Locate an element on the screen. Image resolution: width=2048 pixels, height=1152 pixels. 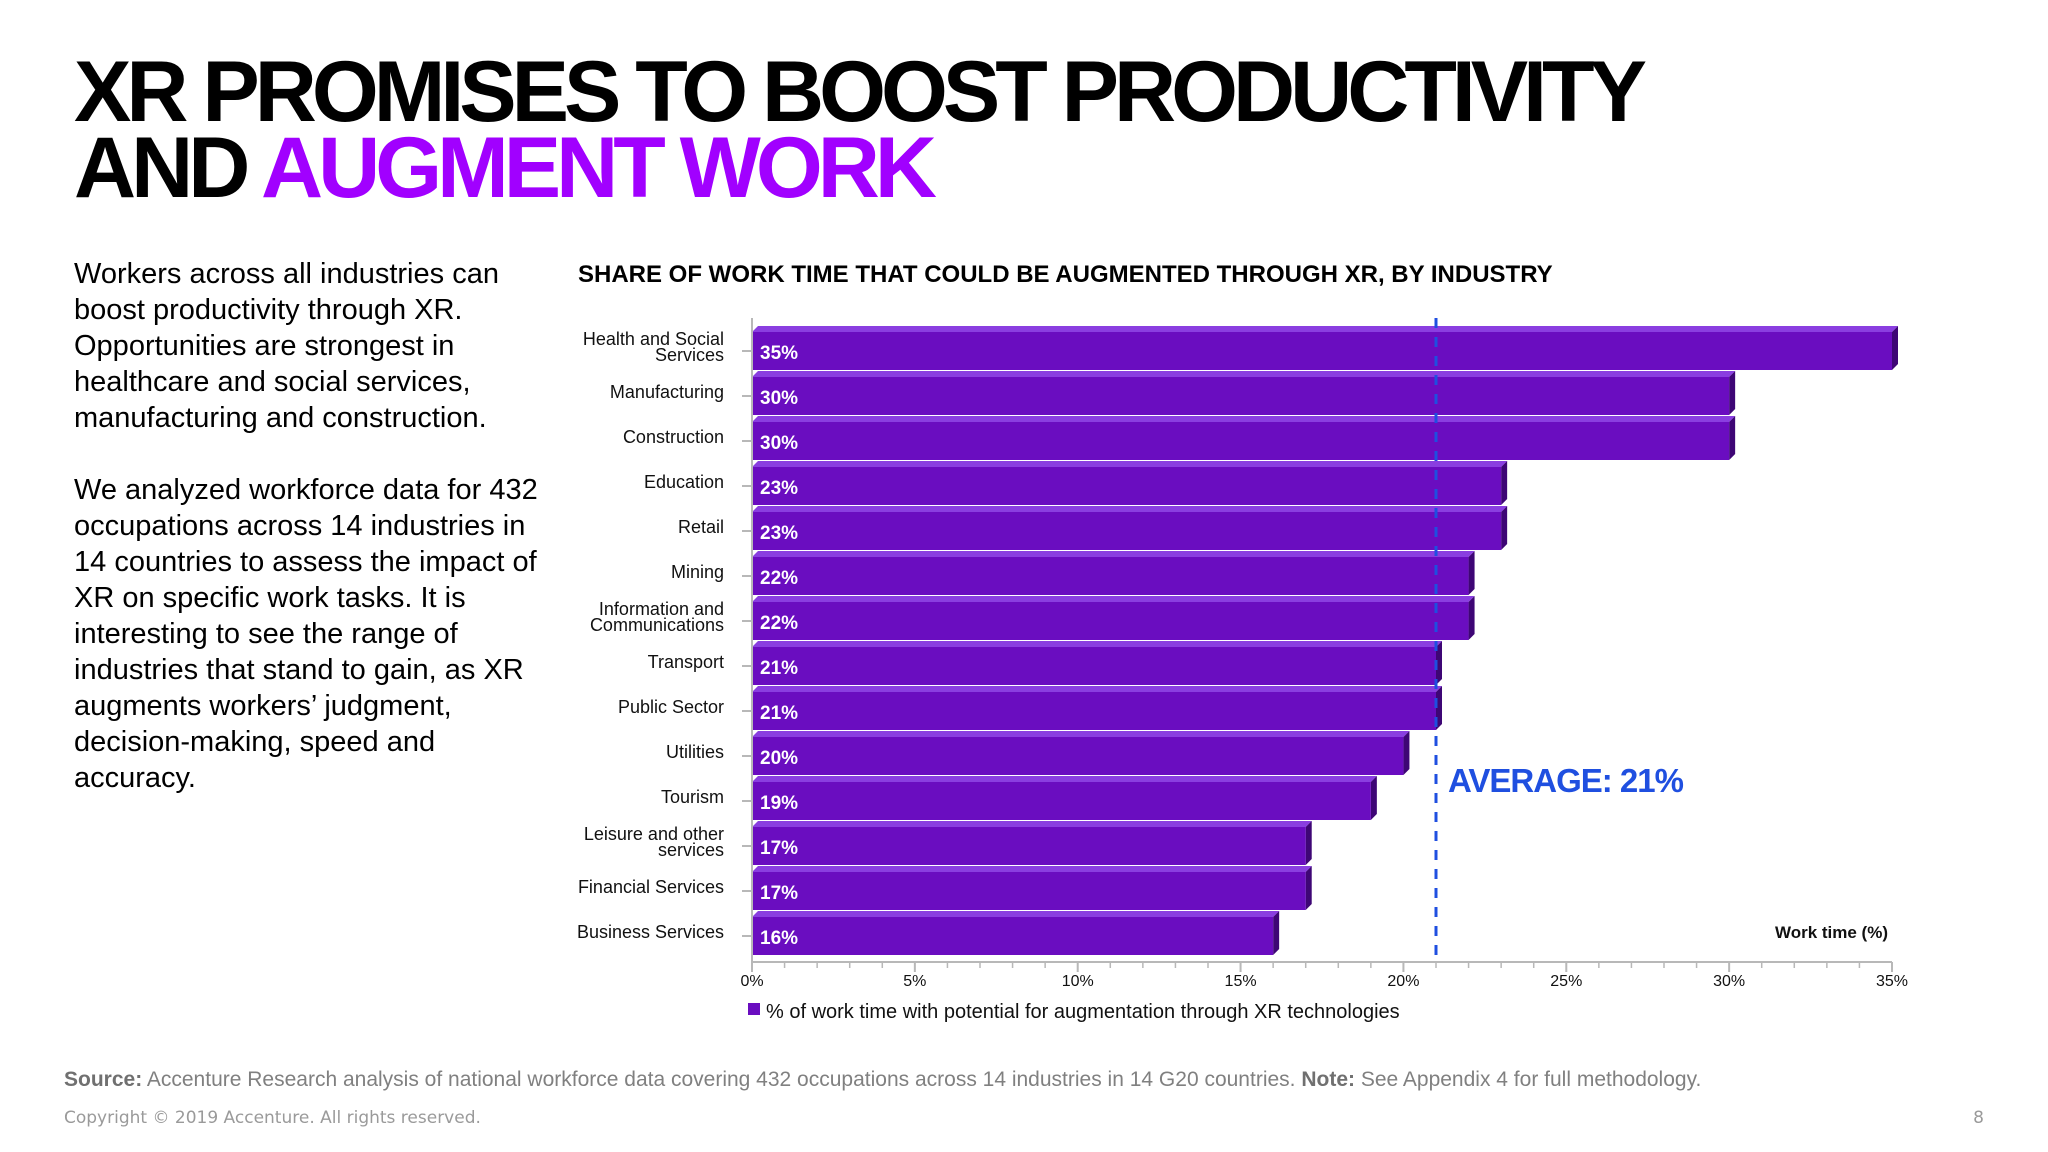
category-label: Information and Communications is located at coordinates (657, 617).